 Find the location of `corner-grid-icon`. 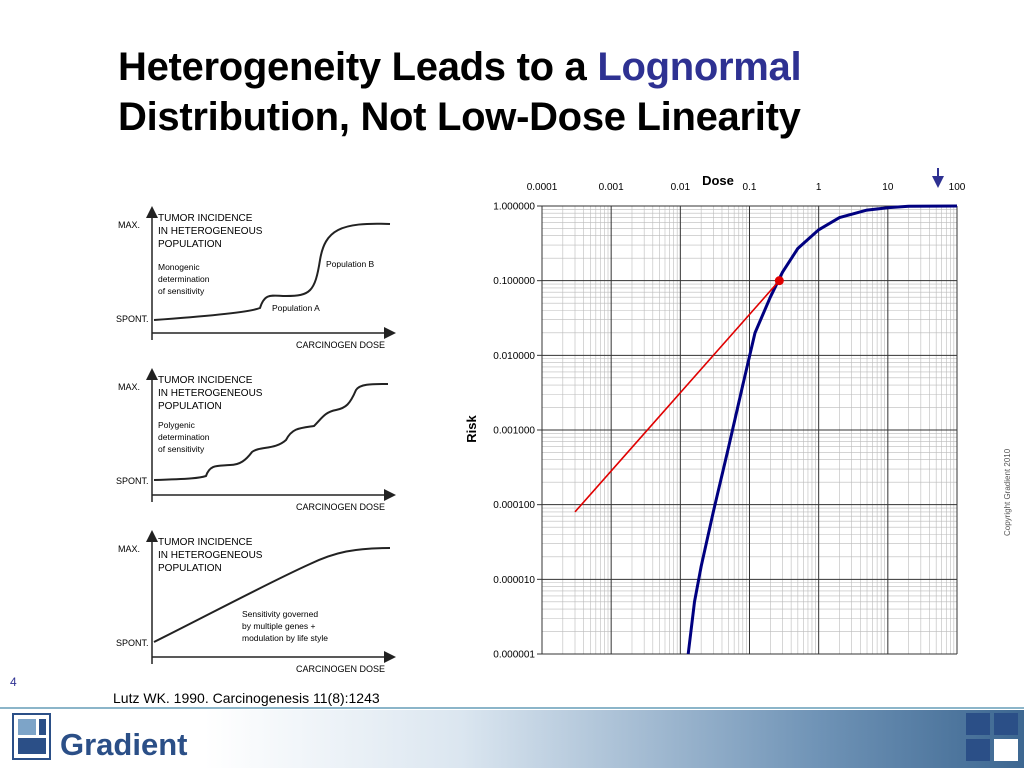

corner-grid-icon is located at coordinates (992, 737).